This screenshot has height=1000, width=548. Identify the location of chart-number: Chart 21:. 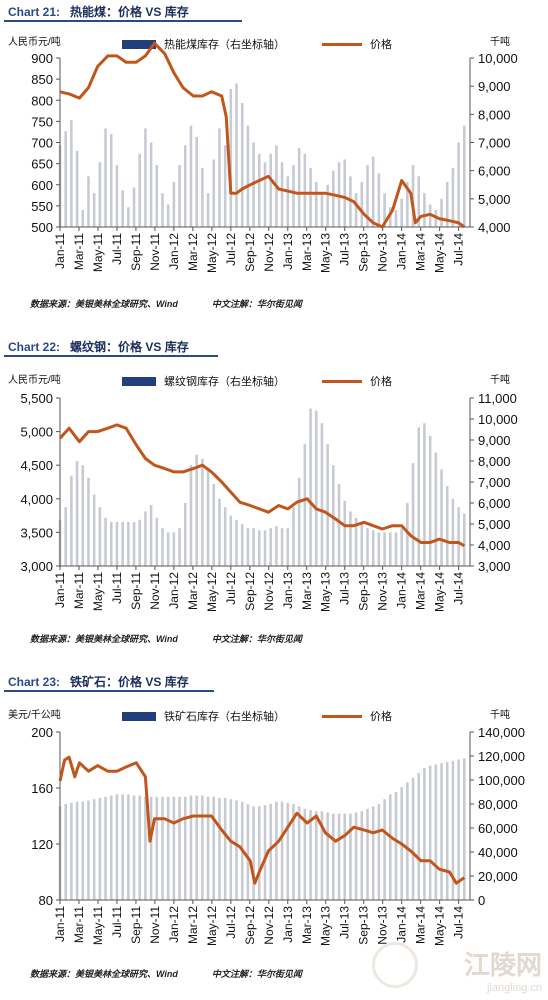
(34, 12).